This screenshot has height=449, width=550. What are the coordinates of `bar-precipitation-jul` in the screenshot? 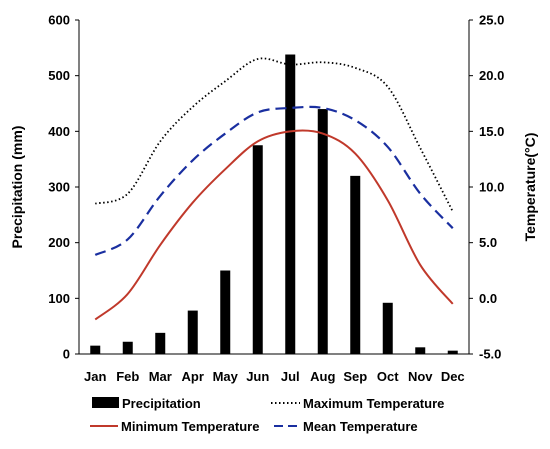 It's located at (290, 204).